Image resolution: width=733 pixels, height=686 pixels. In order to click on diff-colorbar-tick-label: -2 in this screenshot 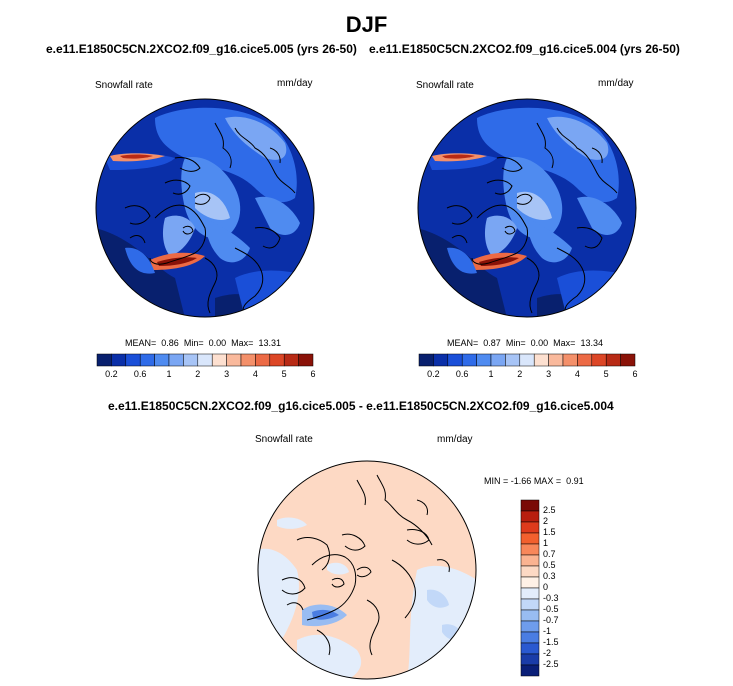, I will do `click(547, 653)`.